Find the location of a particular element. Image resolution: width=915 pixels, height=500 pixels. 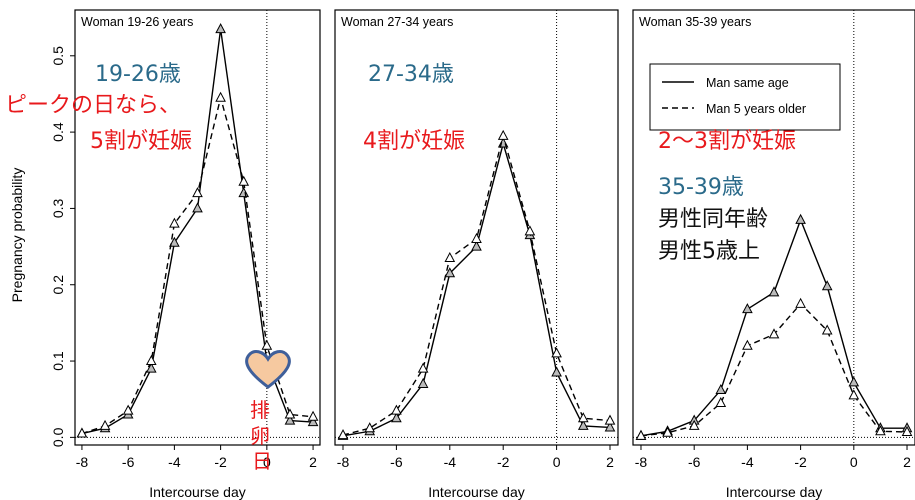

panel-title: Woman 27-34 years is located at coordinates (397, 22).